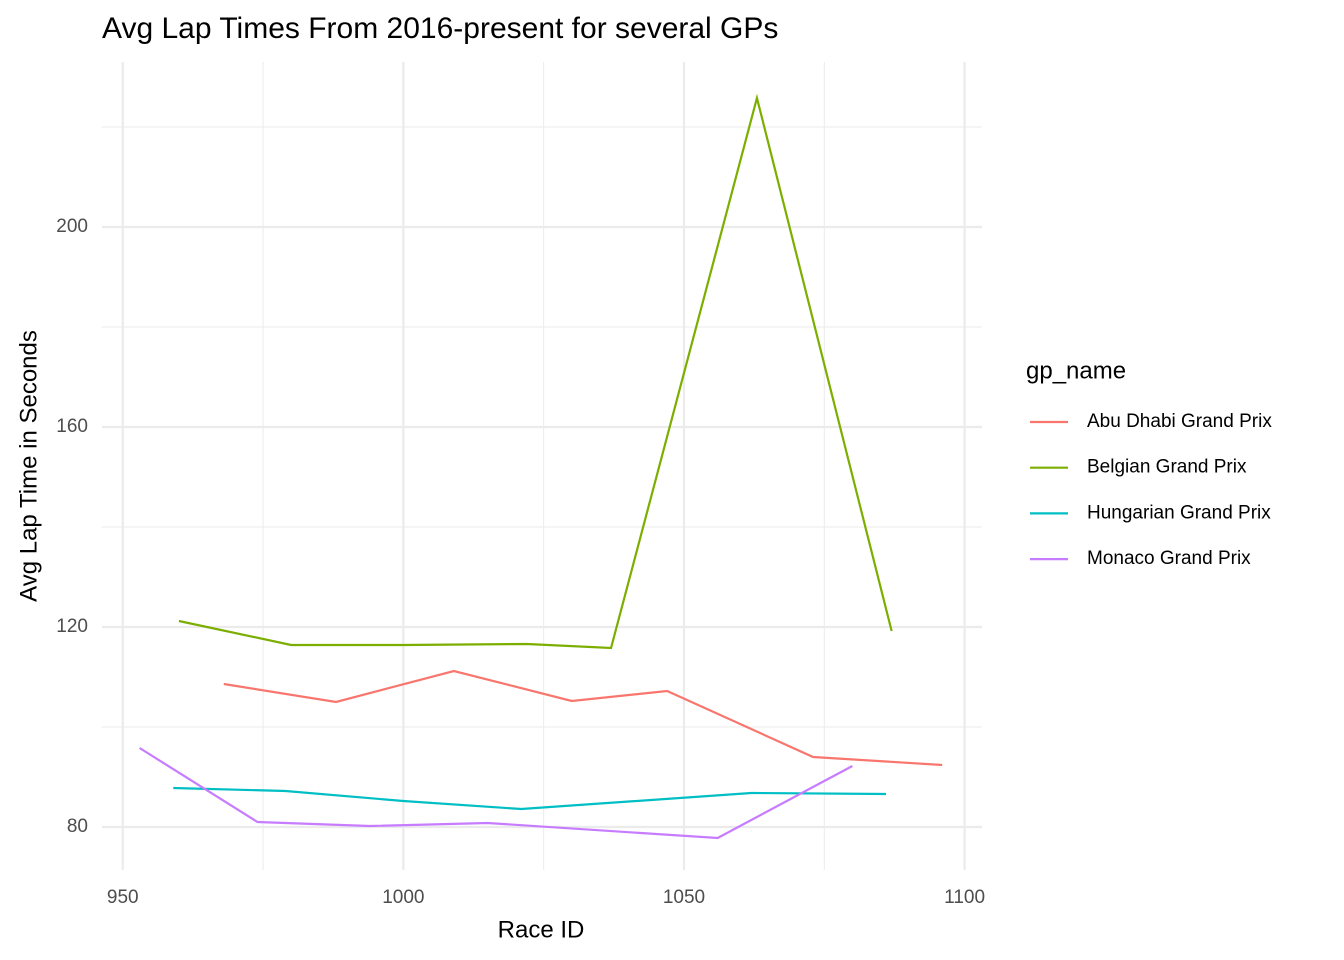 This screenshot has height=960, width=1344. What do you see at coordinates (77, 826) in the screenshot?
I see `y-tick-label: 80` at bounding box center [77, 826].